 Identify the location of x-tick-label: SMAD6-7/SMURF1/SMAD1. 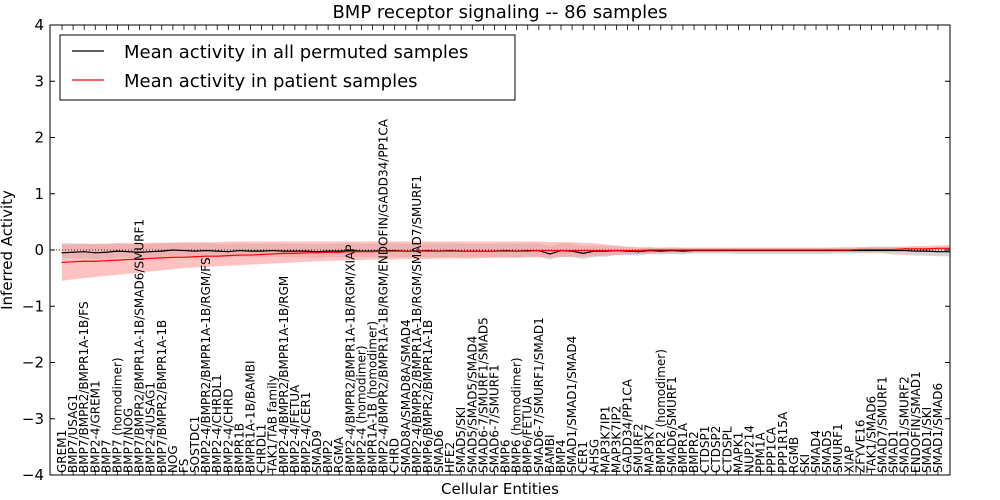
(539, 395).